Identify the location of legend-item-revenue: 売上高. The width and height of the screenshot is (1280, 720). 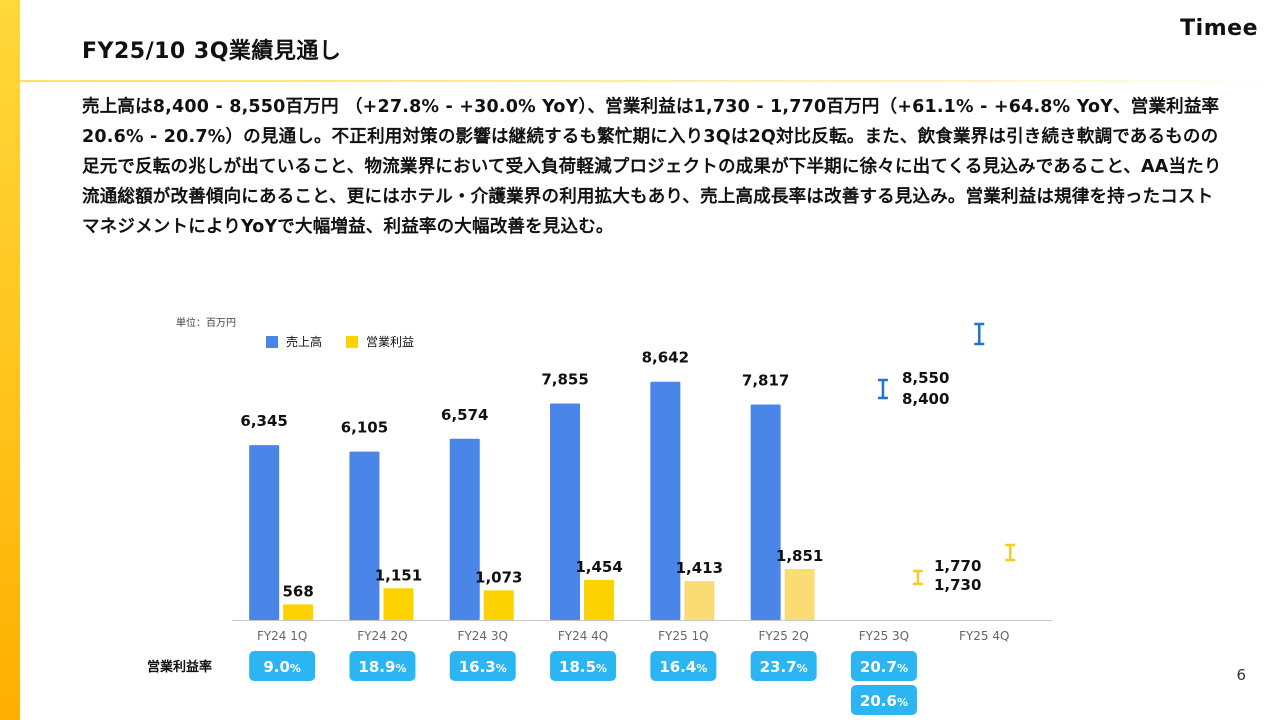
(294, 341).